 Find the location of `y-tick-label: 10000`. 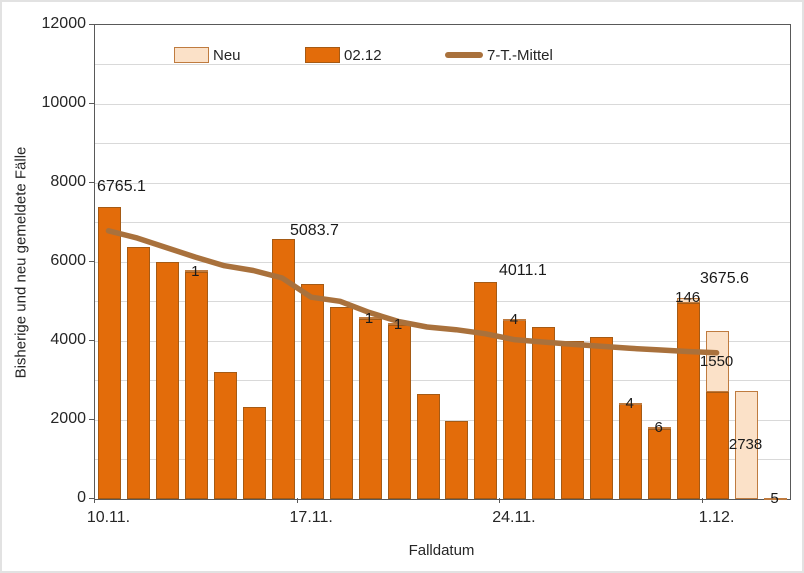

y-tick-label: 10000 is located at coordinates (64, 102).